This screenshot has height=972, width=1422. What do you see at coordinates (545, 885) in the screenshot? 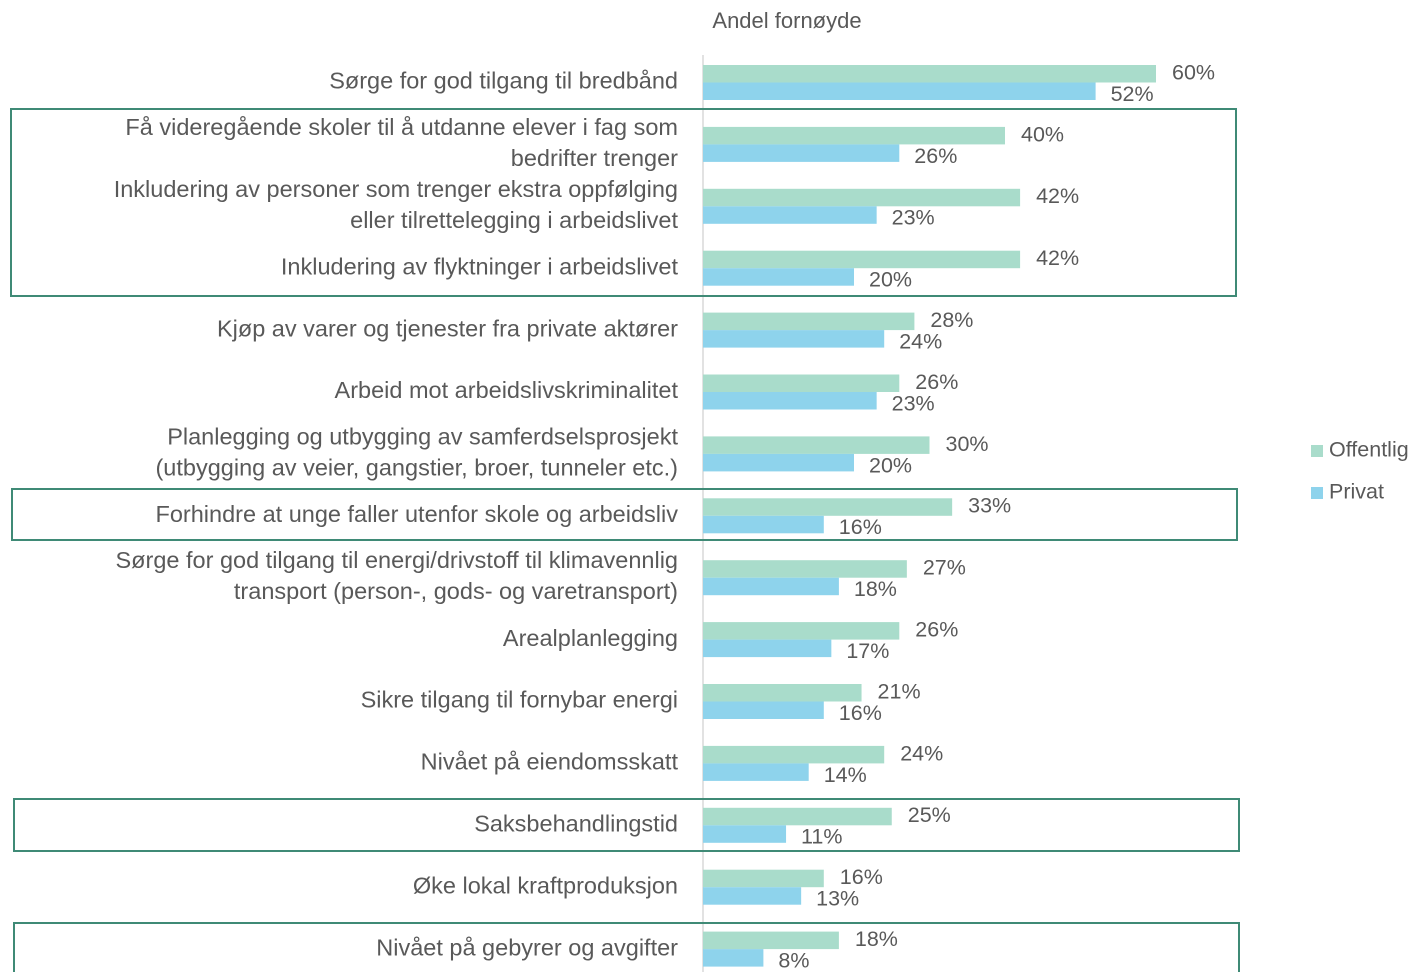
I see `y-tick-label: Øke lokal kraftproduksjon` at bounding box center [545, 885].